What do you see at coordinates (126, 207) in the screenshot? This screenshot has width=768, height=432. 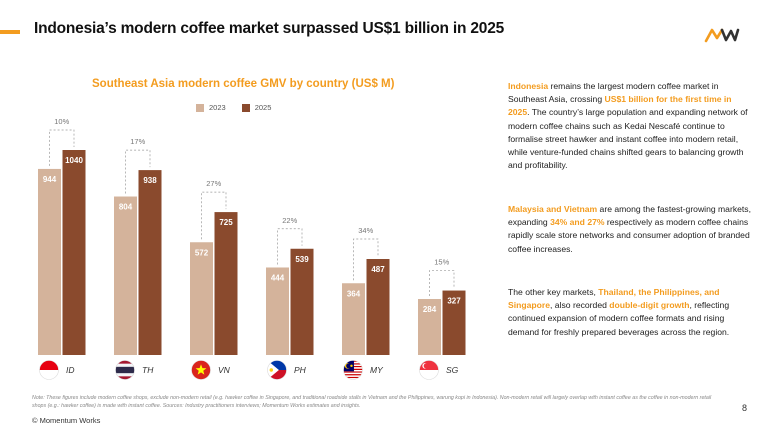 I see `value-label-2023-th: 804` at bounding box center [126, 207].